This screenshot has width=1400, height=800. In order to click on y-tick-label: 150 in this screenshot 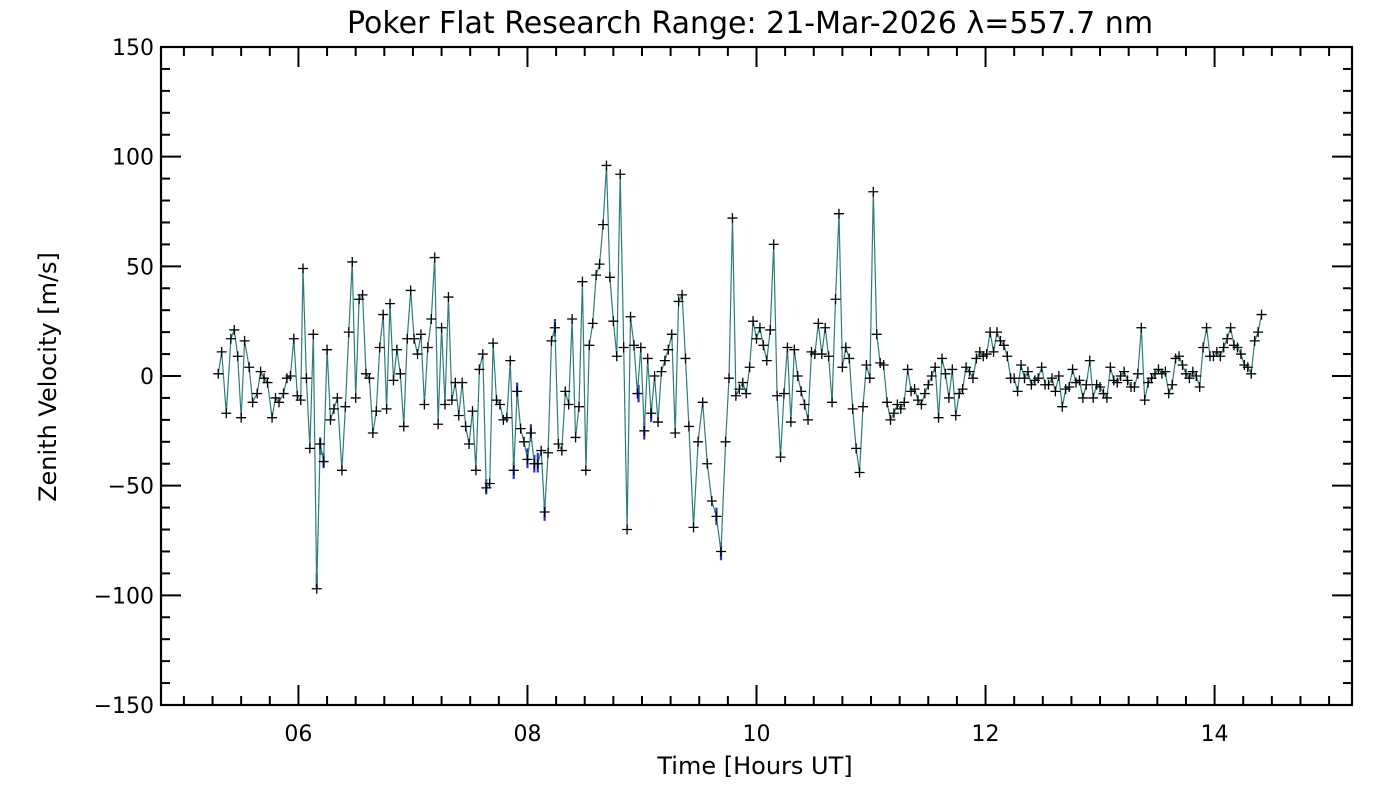, I will do `click(133, 48)`.